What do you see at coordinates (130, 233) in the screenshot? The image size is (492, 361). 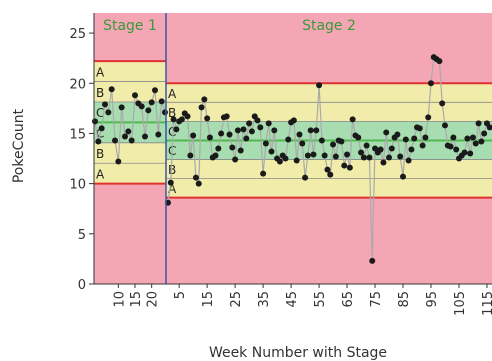 I see `stage-1-outside-lower` at bounding box center [130, 233].